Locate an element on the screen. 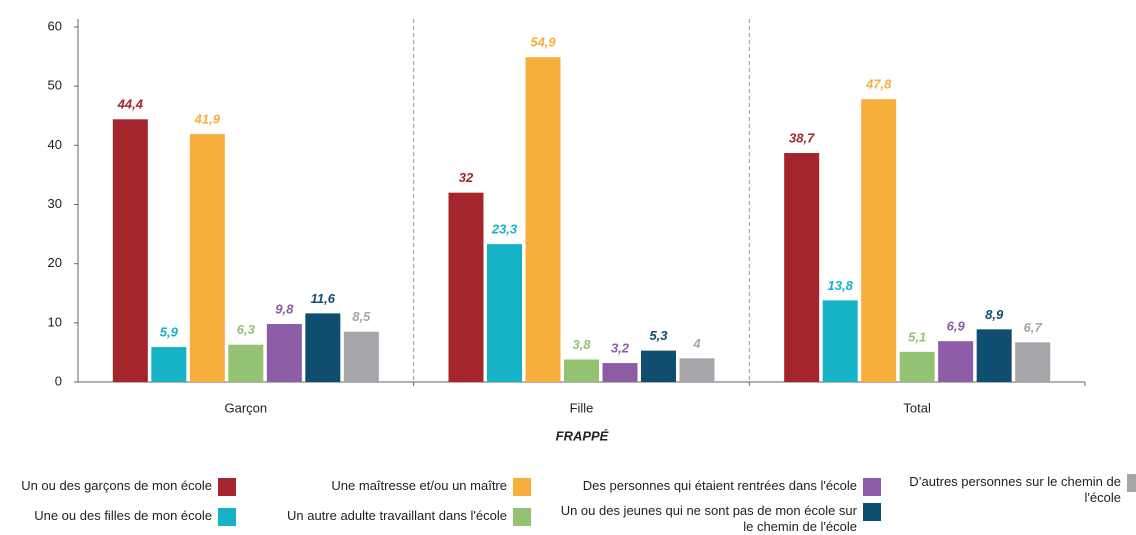  value-label: 32 is located at coordinates (466, 177).